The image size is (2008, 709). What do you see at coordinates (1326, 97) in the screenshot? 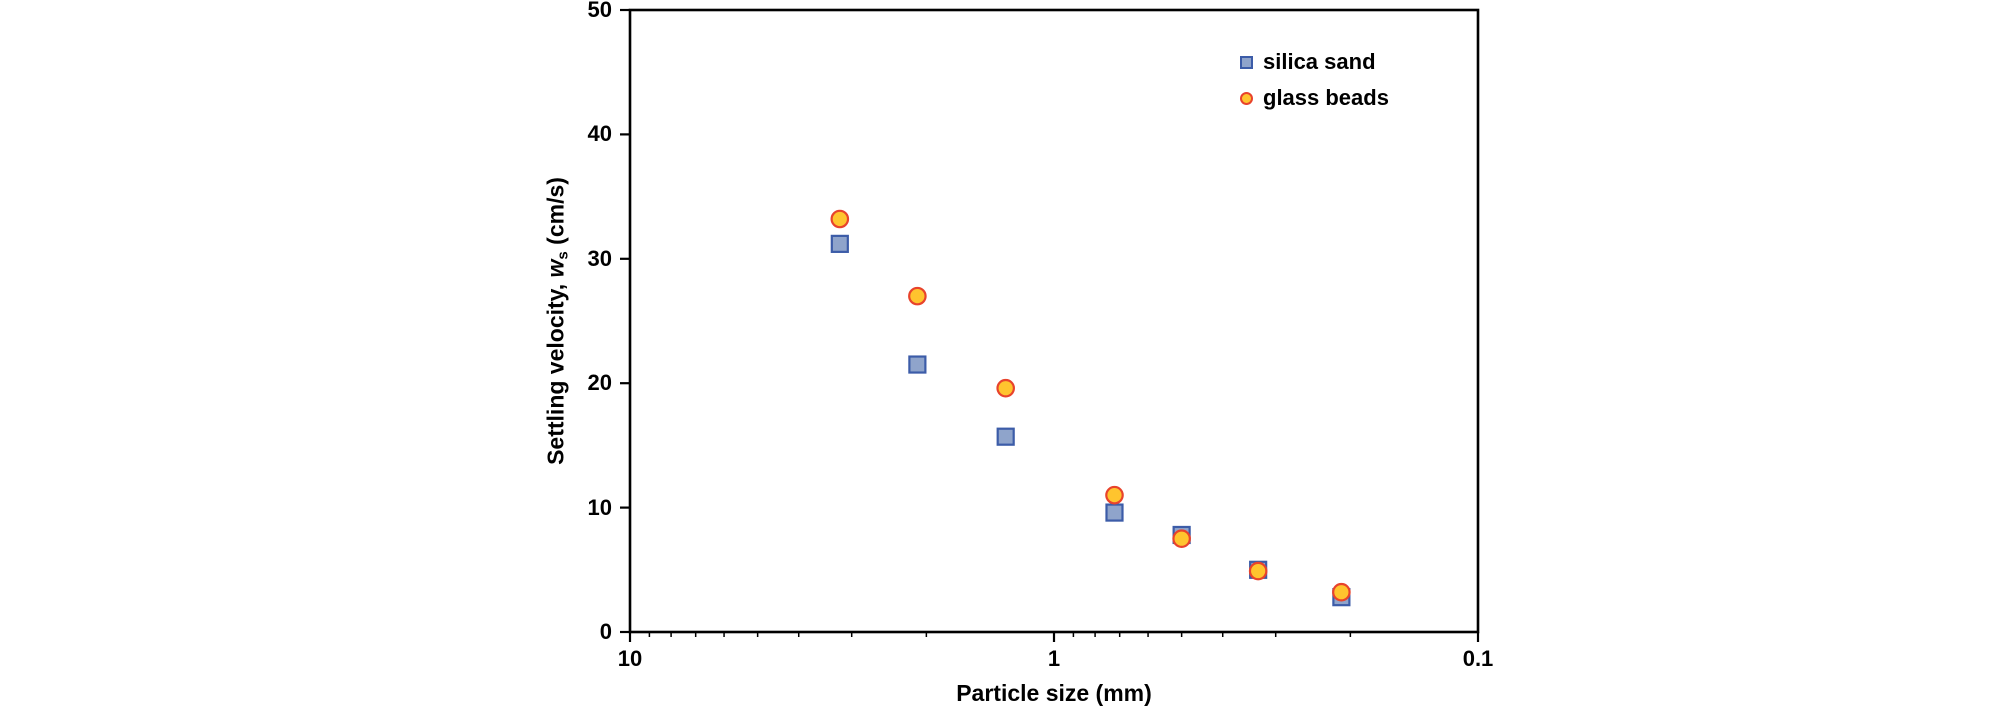
I see `legend-label-glass-beads: glass beads` at bounding box center [1326, 97].